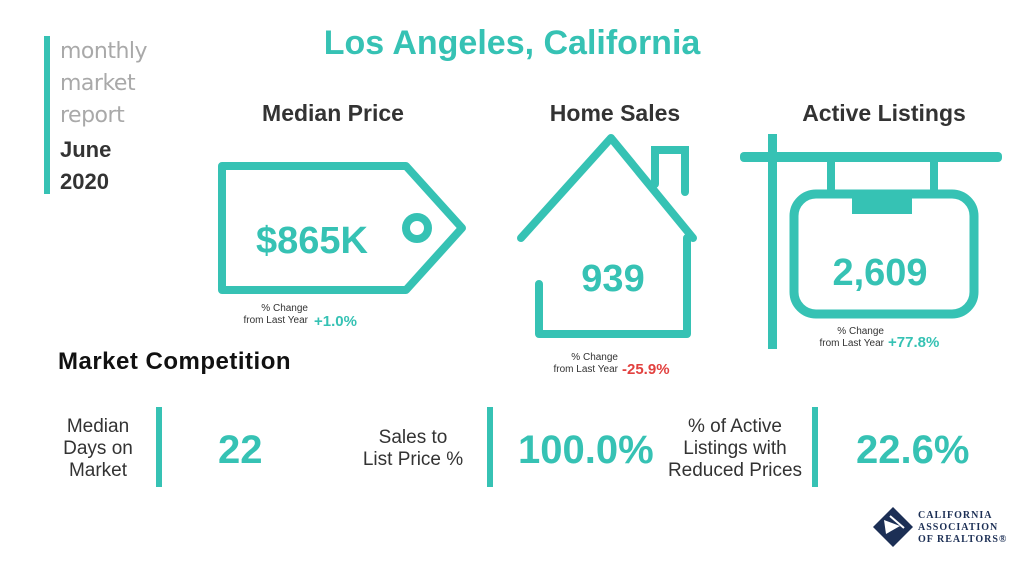  Describe the element at coordinates (646, 369) in the screenshot. I see `home-sales-change: -25.9%` at that location.